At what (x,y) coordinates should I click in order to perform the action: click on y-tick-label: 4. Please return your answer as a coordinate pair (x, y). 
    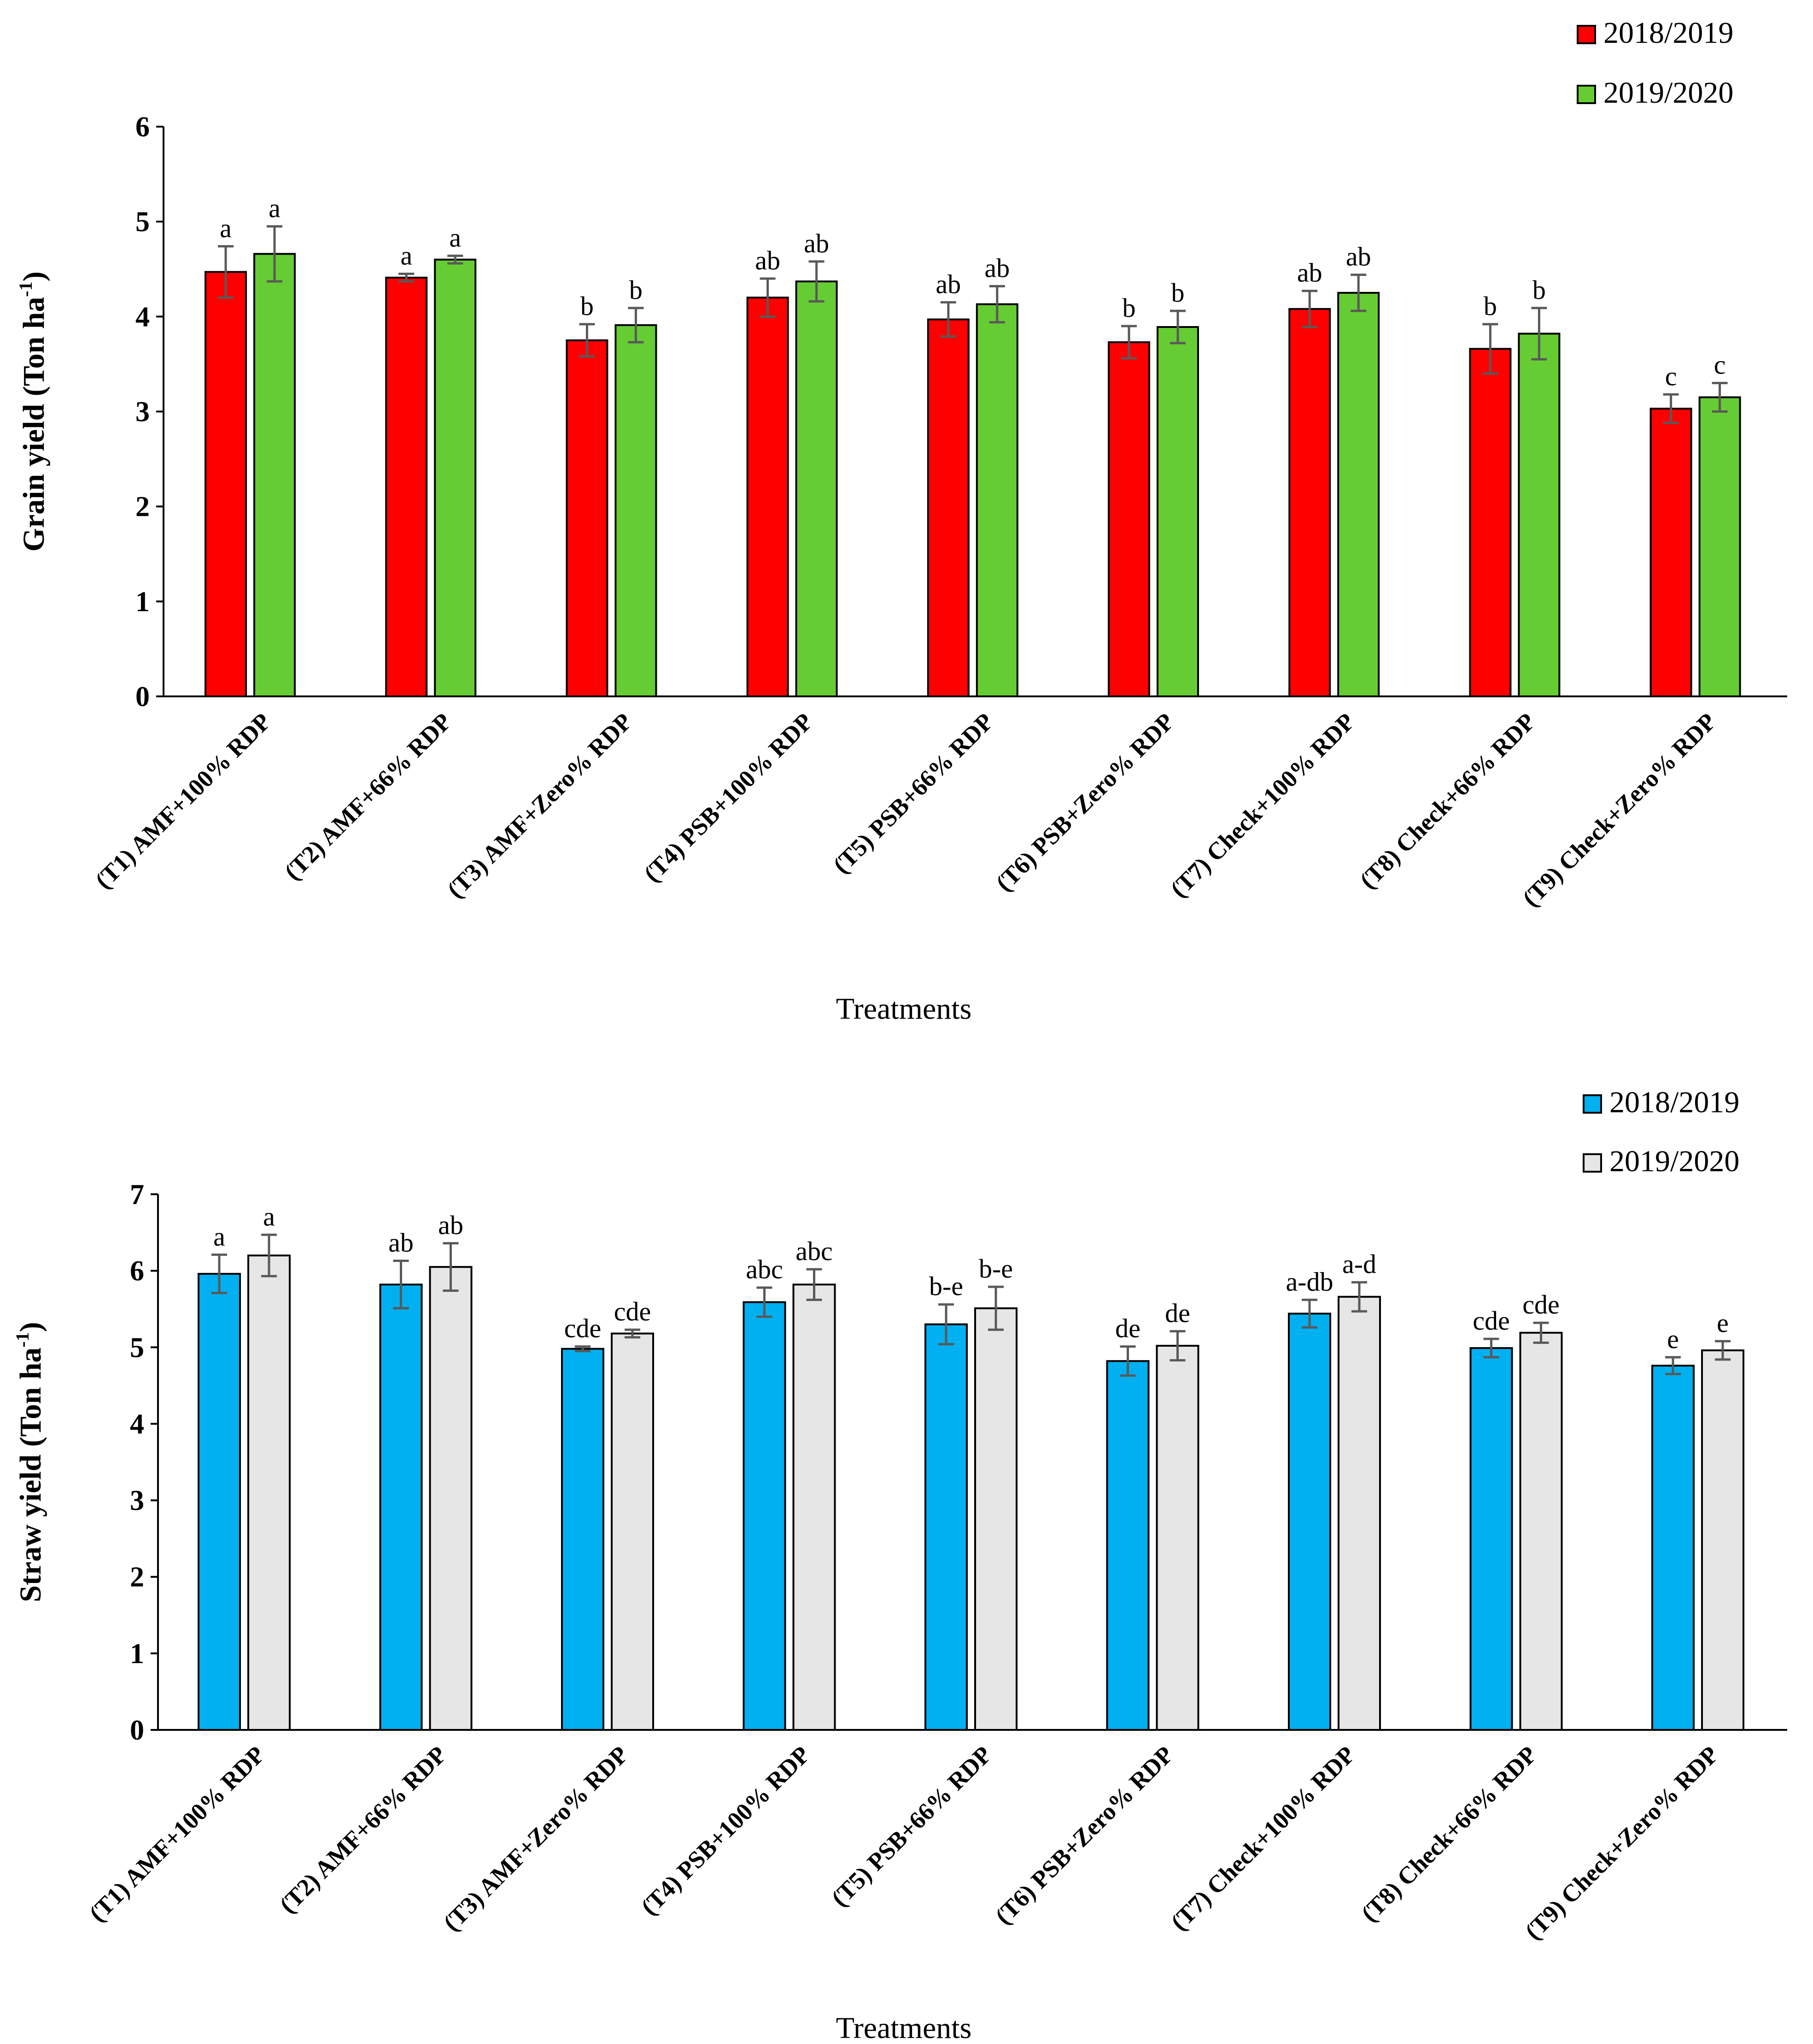
    Looking at the image, I should click on (137, 1424).